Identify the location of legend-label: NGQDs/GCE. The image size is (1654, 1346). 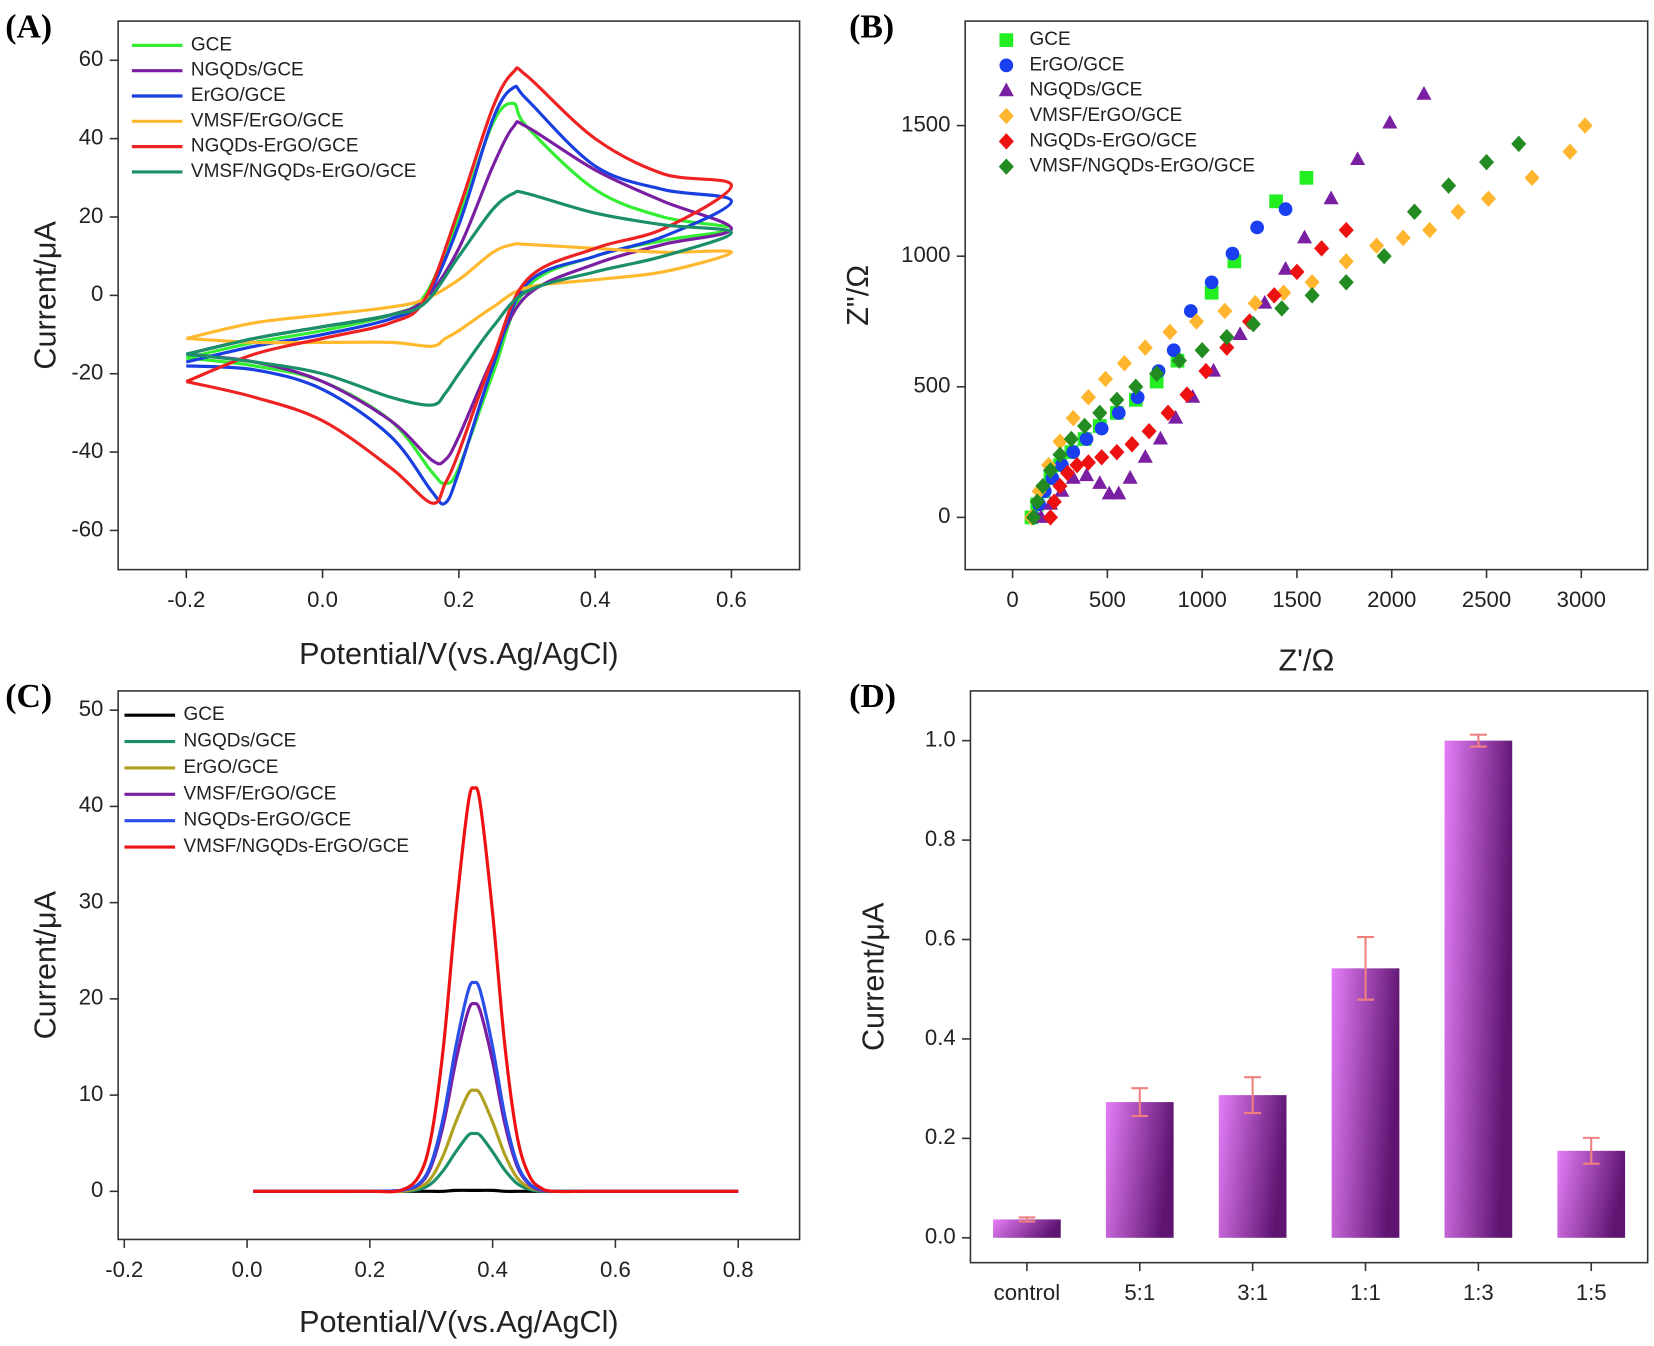
(1086, 90).